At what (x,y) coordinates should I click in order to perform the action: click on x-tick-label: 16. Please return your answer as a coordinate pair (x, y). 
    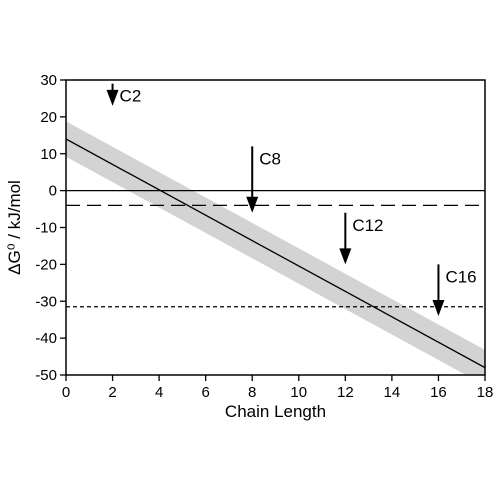
    Looking at the image, I should click on (438, 392).